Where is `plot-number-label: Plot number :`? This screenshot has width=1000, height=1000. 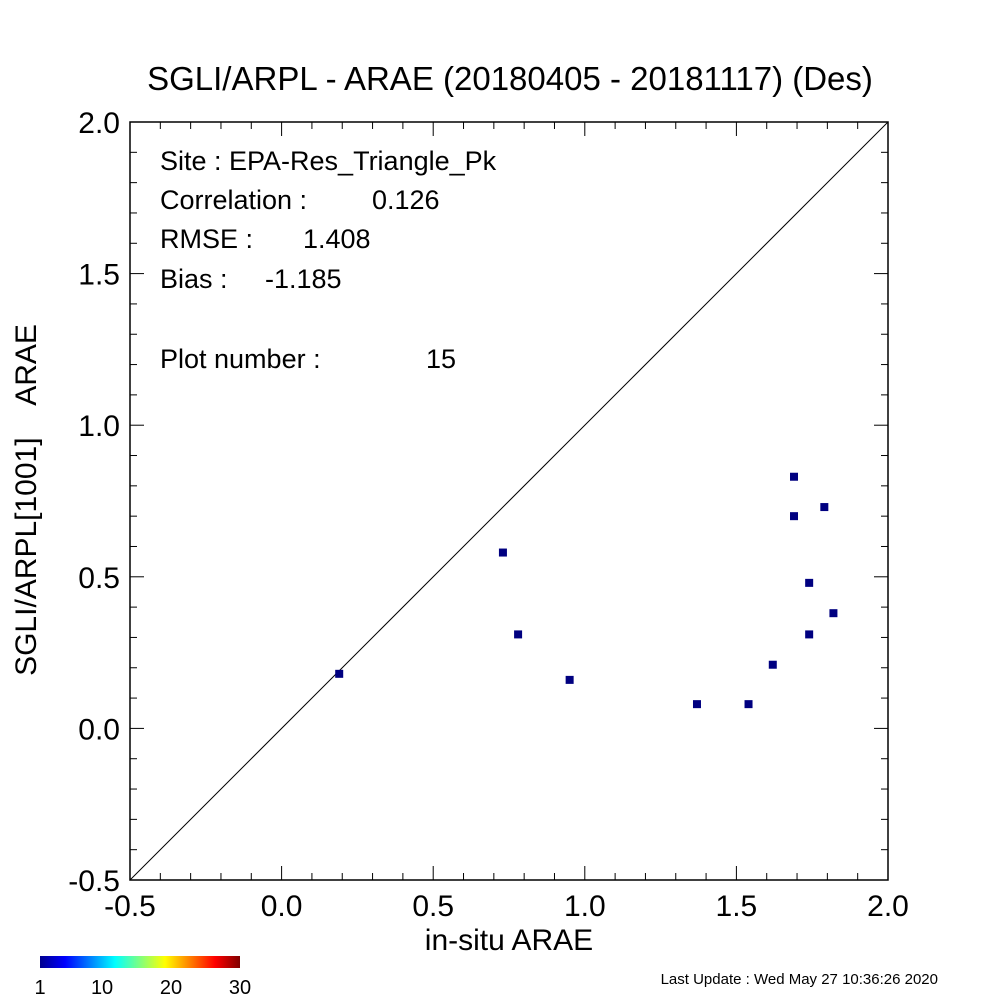 plot-number-label: Plot number : is located at coordinates (240, 359).